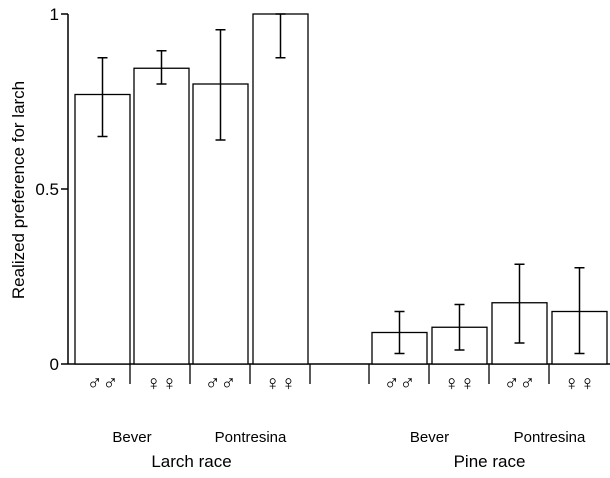  Describe the element at coordinates (54, 364) in the screenshot. I see `y-tick-label: 0` at that location.